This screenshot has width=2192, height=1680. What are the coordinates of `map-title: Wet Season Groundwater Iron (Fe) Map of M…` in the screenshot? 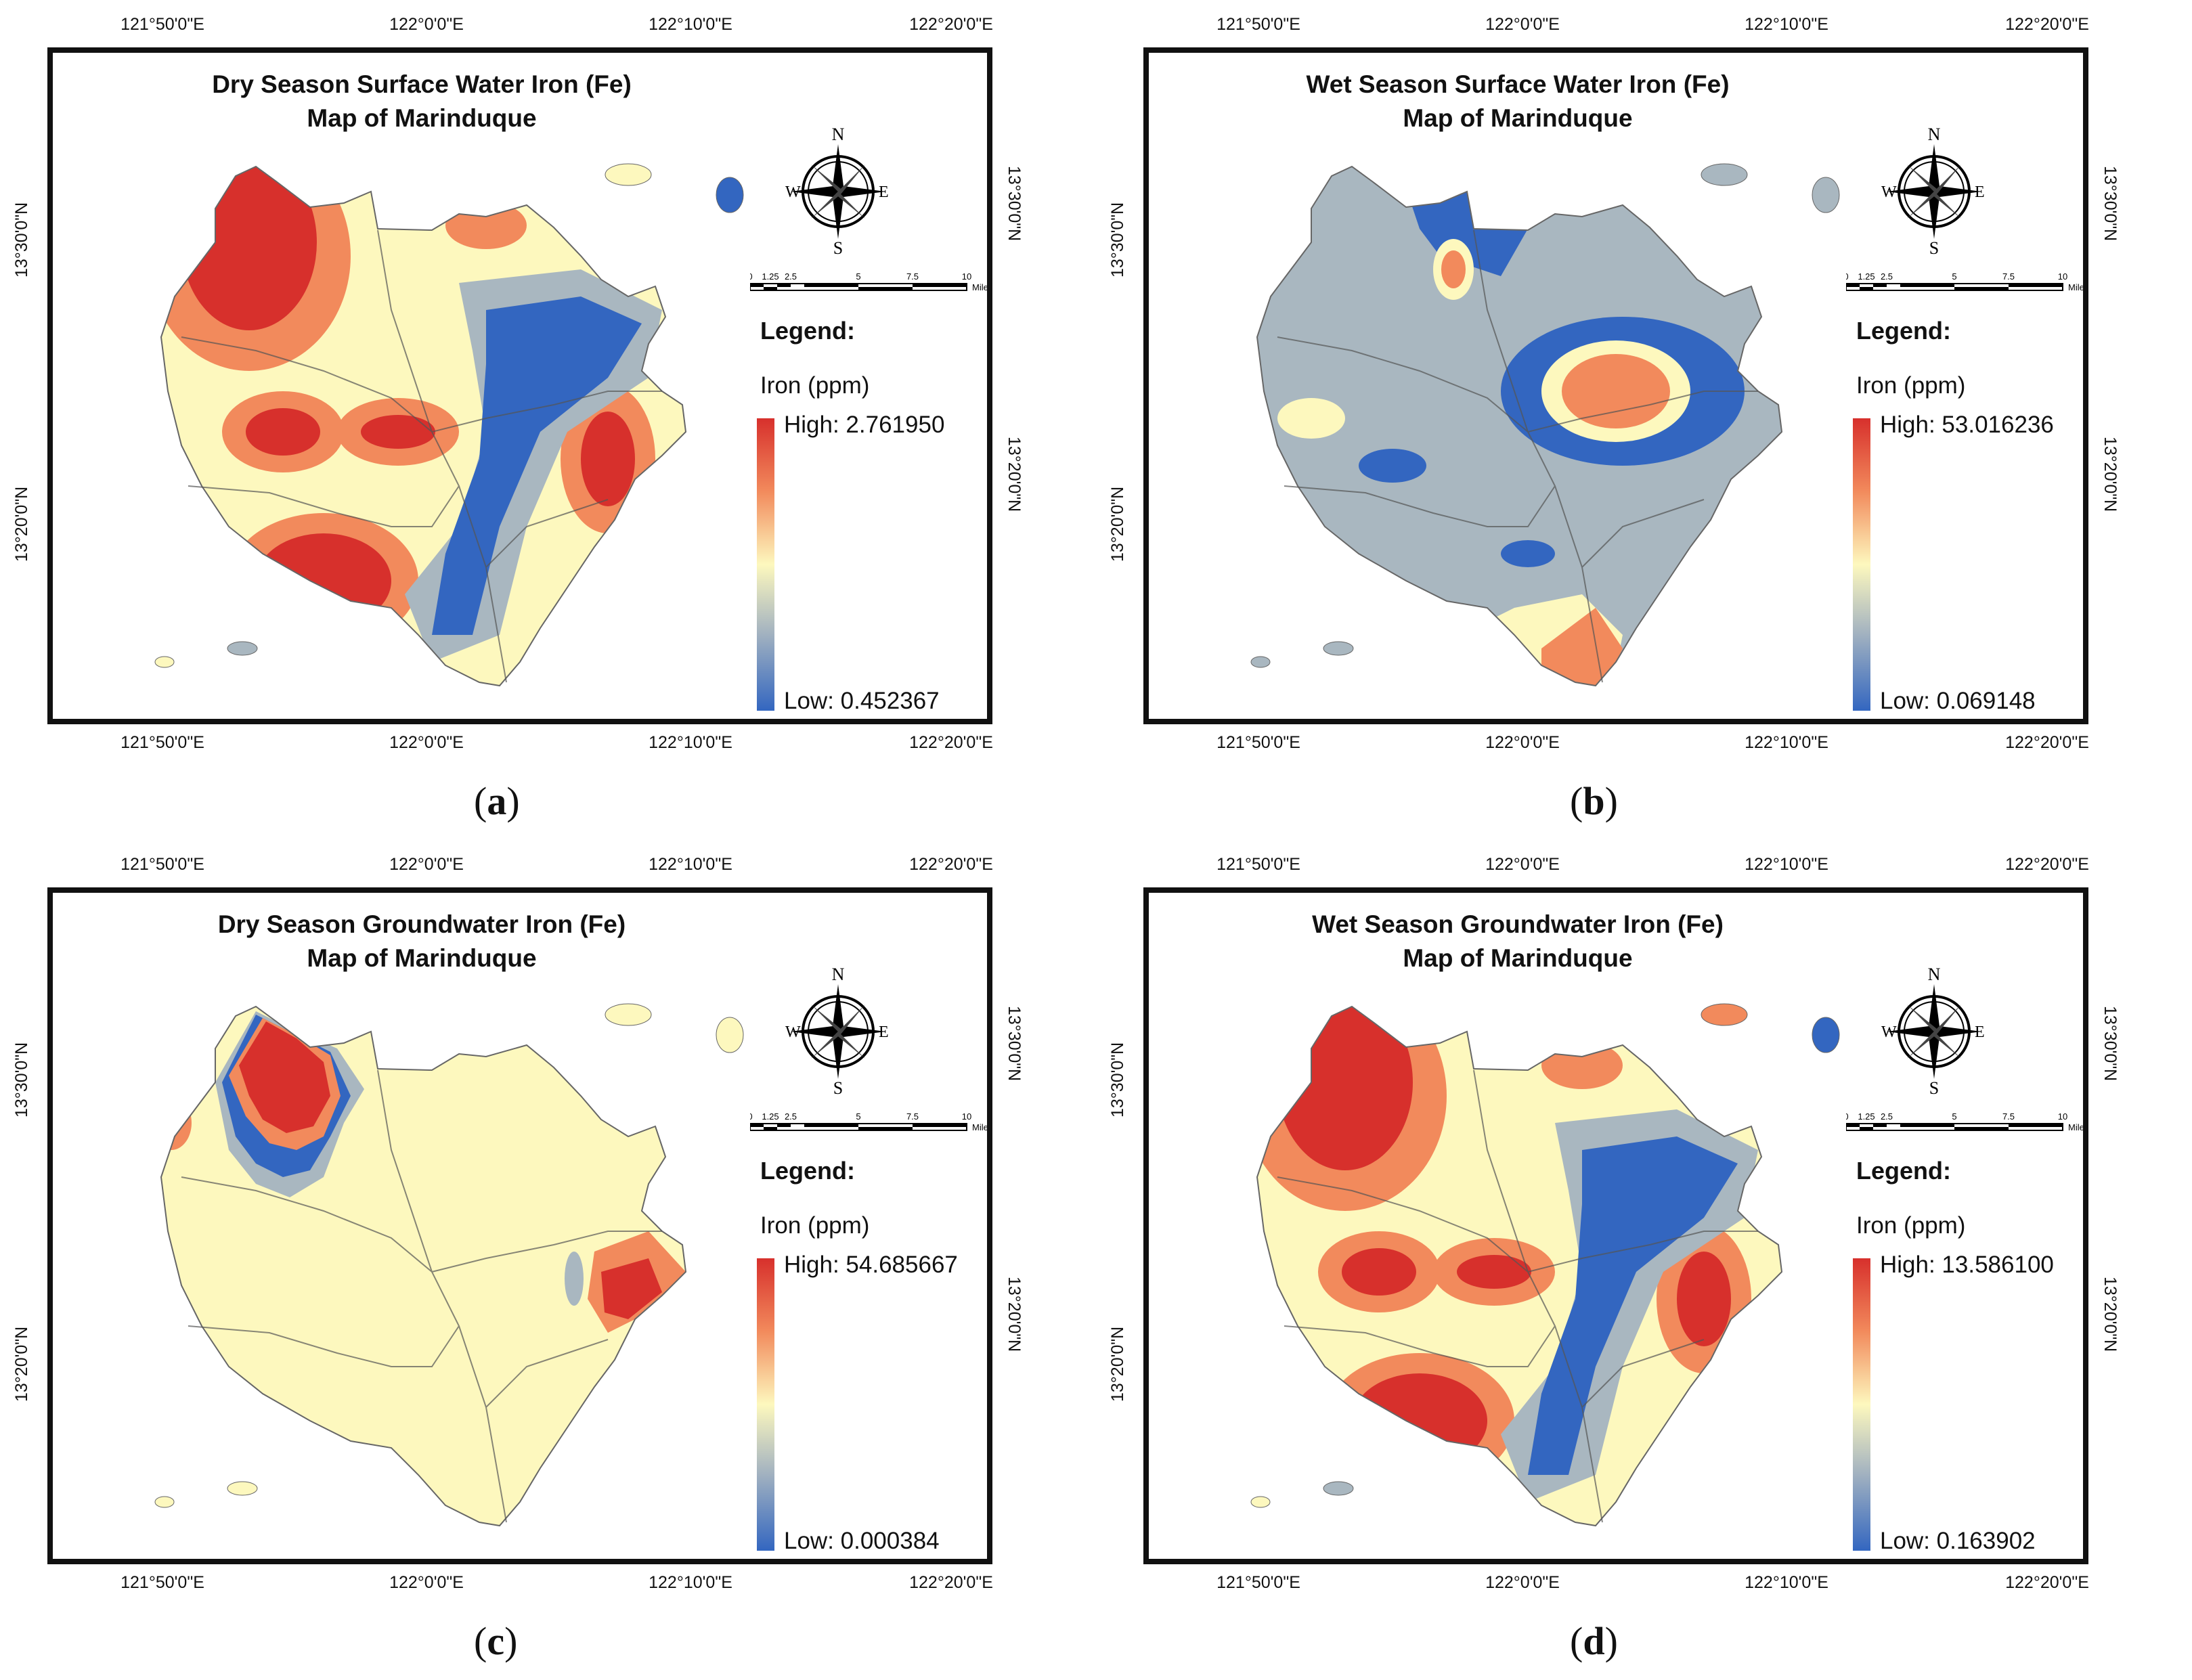 It's located at (1518, 941).